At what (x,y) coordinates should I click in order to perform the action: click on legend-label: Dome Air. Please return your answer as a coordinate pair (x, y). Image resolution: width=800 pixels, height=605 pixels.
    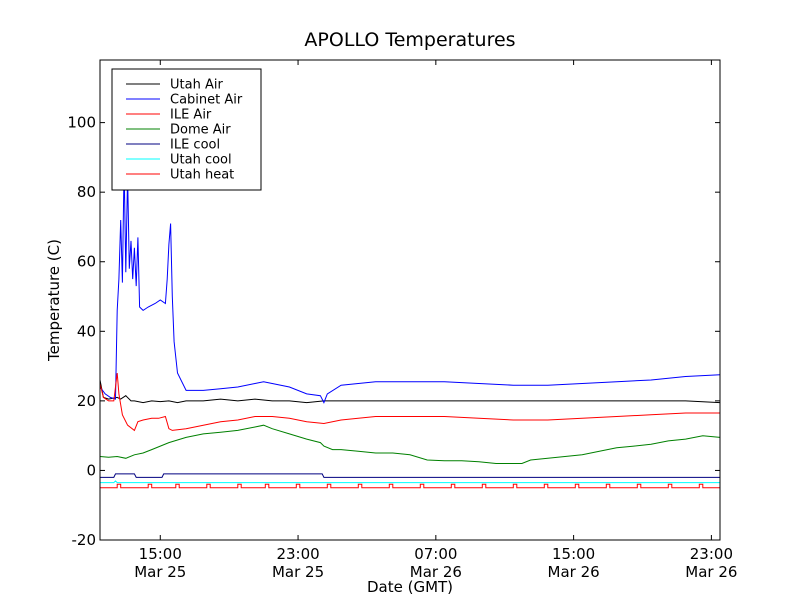
    Looking at the image, I should click on (200, 130).